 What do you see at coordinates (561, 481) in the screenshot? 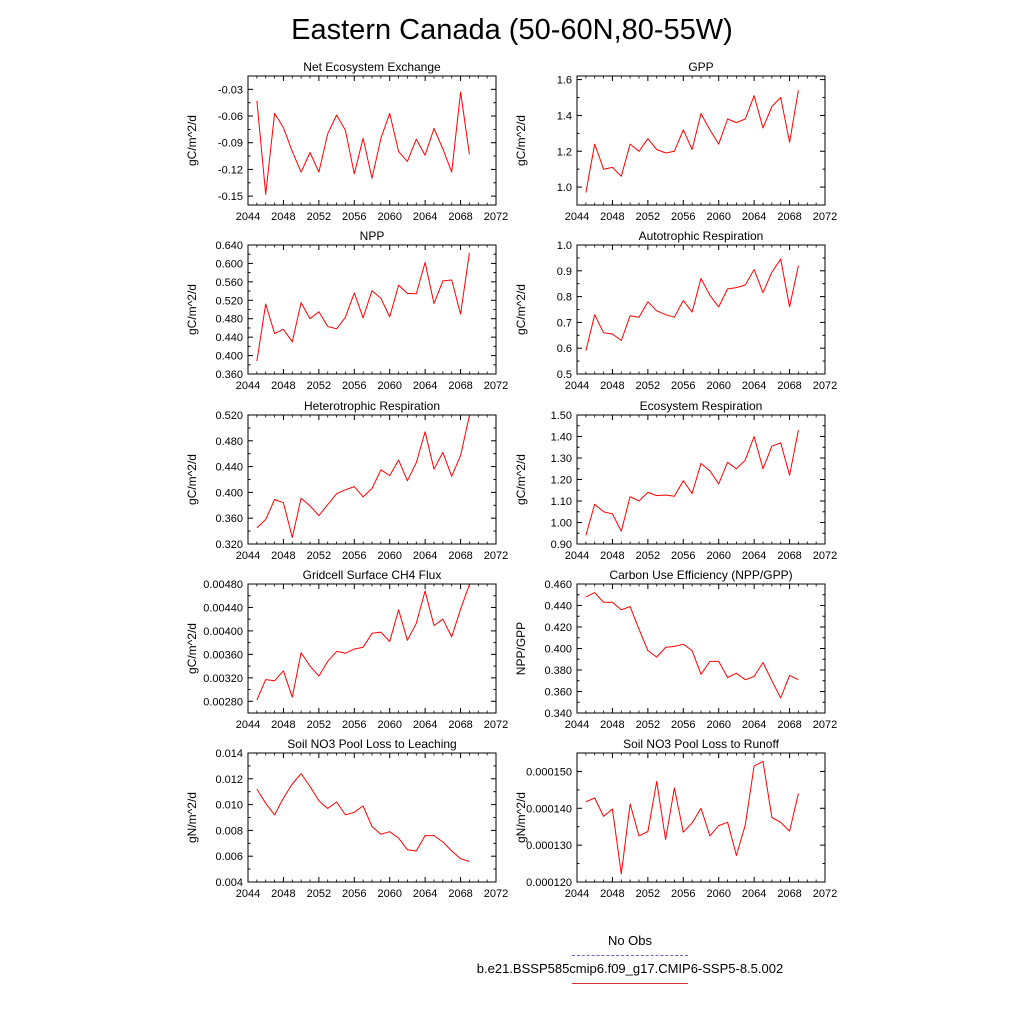
I see `y-tick-label: 1.20` at bounding box center [561, 481].